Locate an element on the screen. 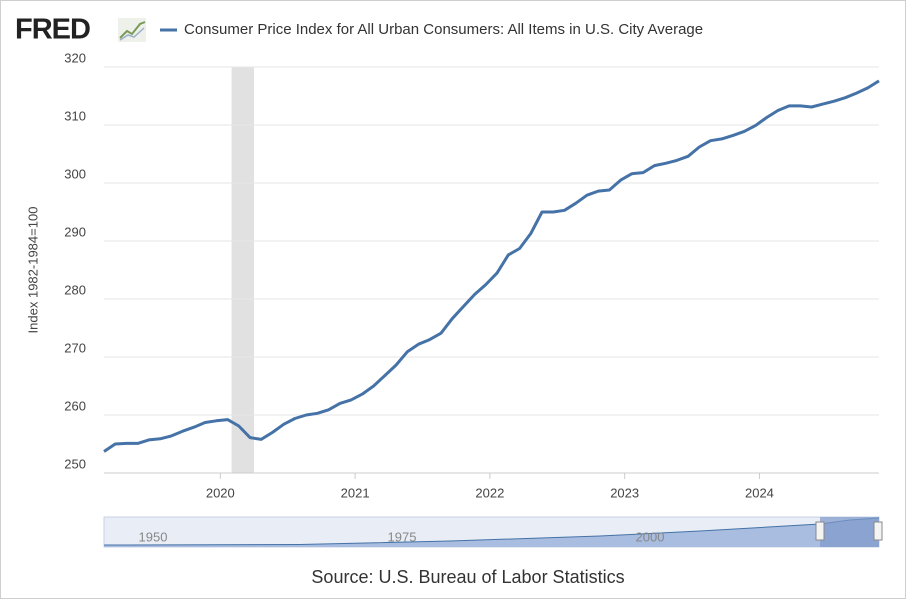  y-tick-label: 250 is located at coordinates (75, 463).